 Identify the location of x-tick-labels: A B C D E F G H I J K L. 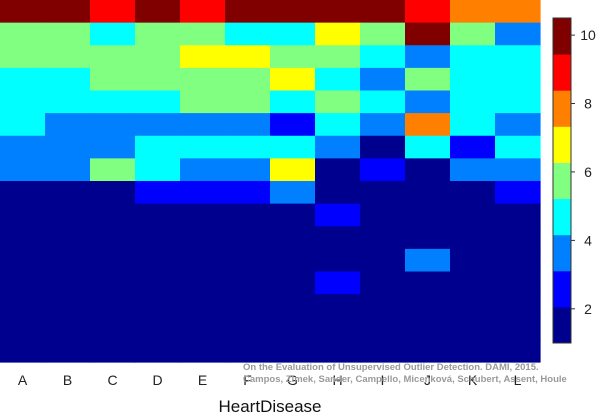
(270, 380).